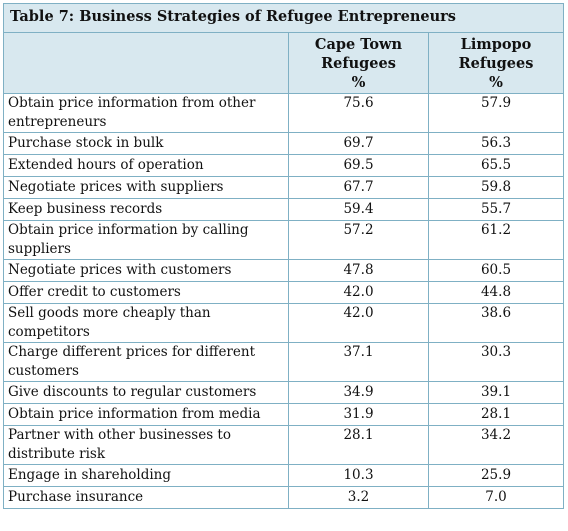 This screenshot has width=568, height=531. Describe the element at coordinates (146, 165) in the screenshot. I see `strategy-cell: Extended hours of operation` at that location.